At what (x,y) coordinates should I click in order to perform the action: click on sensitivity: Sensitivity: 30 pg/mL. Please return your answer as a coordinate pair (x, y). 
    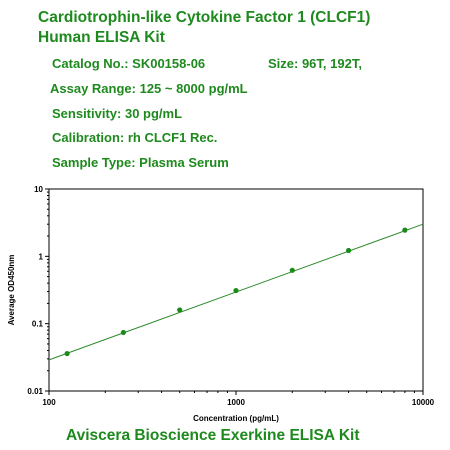
    Looking at the image, I should click on (117, 113).